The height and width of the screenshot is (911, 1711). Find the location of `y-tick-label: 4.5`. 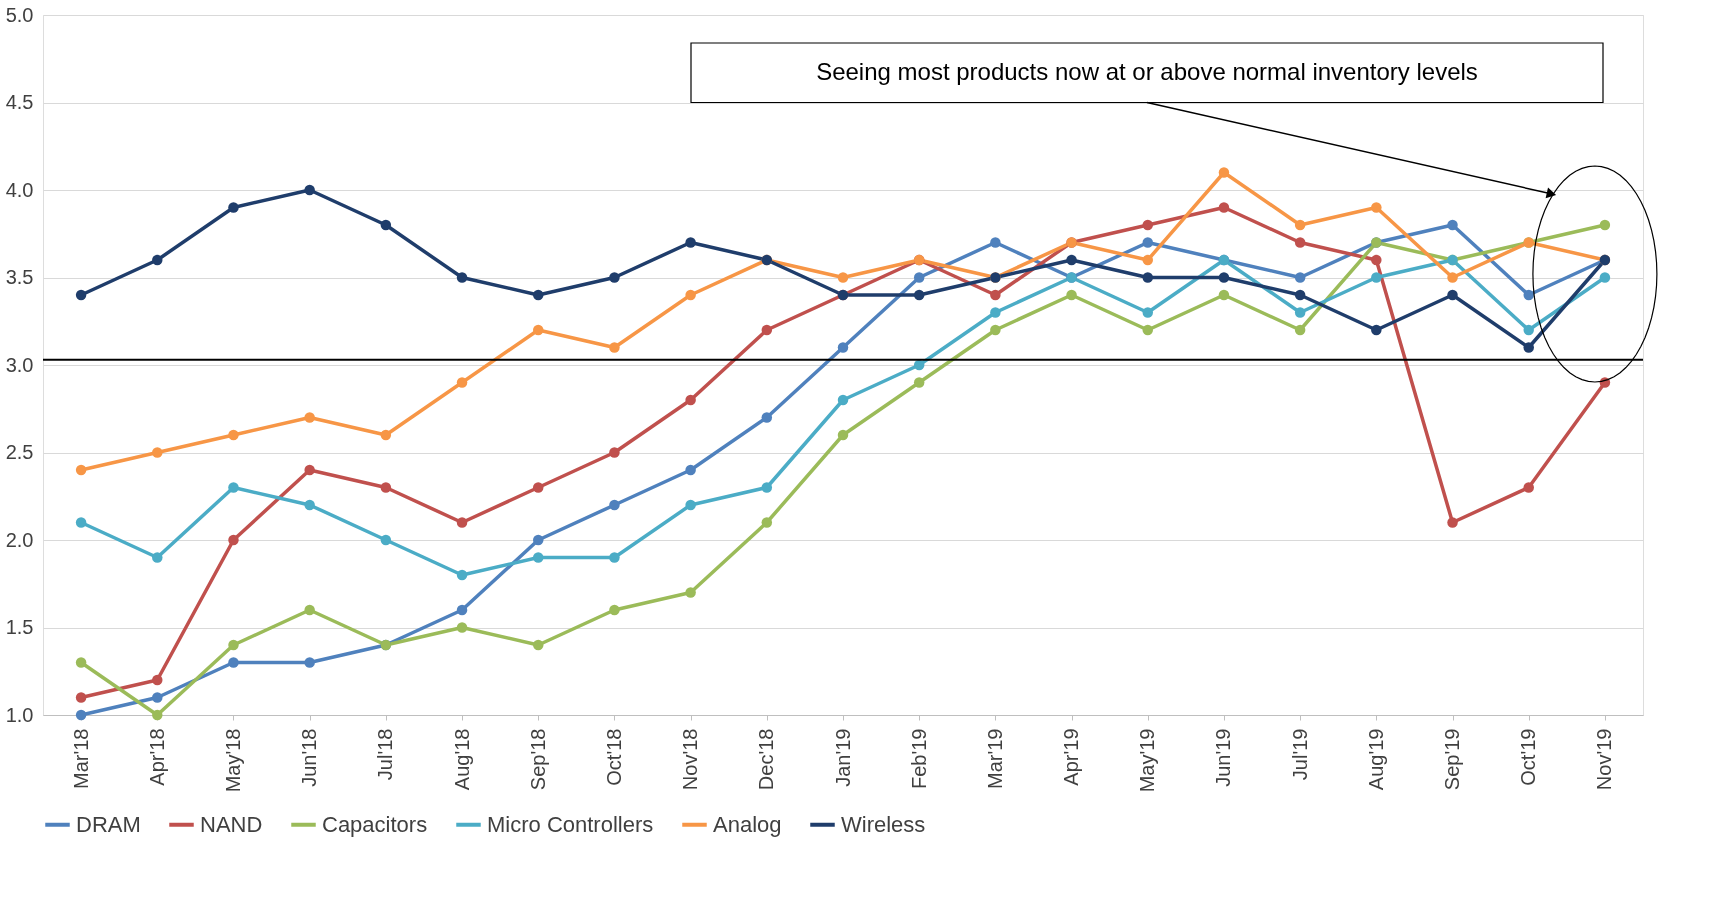

y-tick-label: 4.5 is located at coordinates (19, 102).